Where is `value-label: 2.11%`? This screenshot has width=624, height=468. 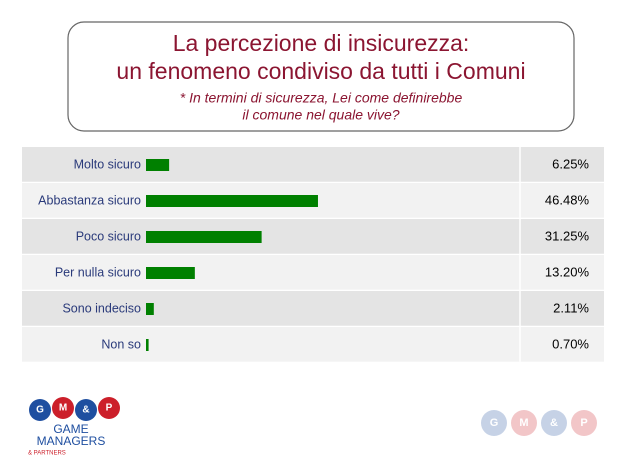
value-label: 2.11% is located at coordinates (571, 307).